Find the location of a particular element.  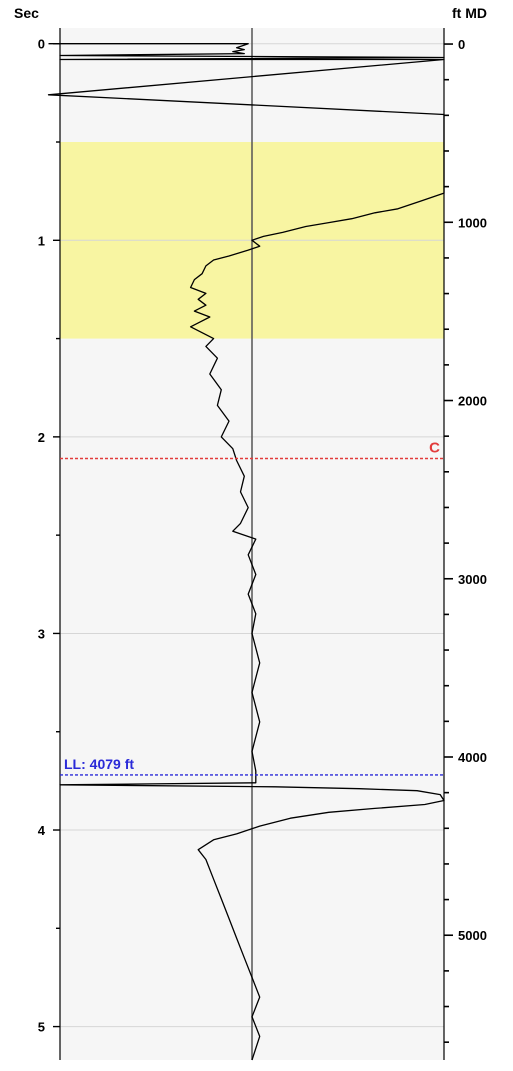

left-tick-label: 4 is located at coordinates (42, 830).